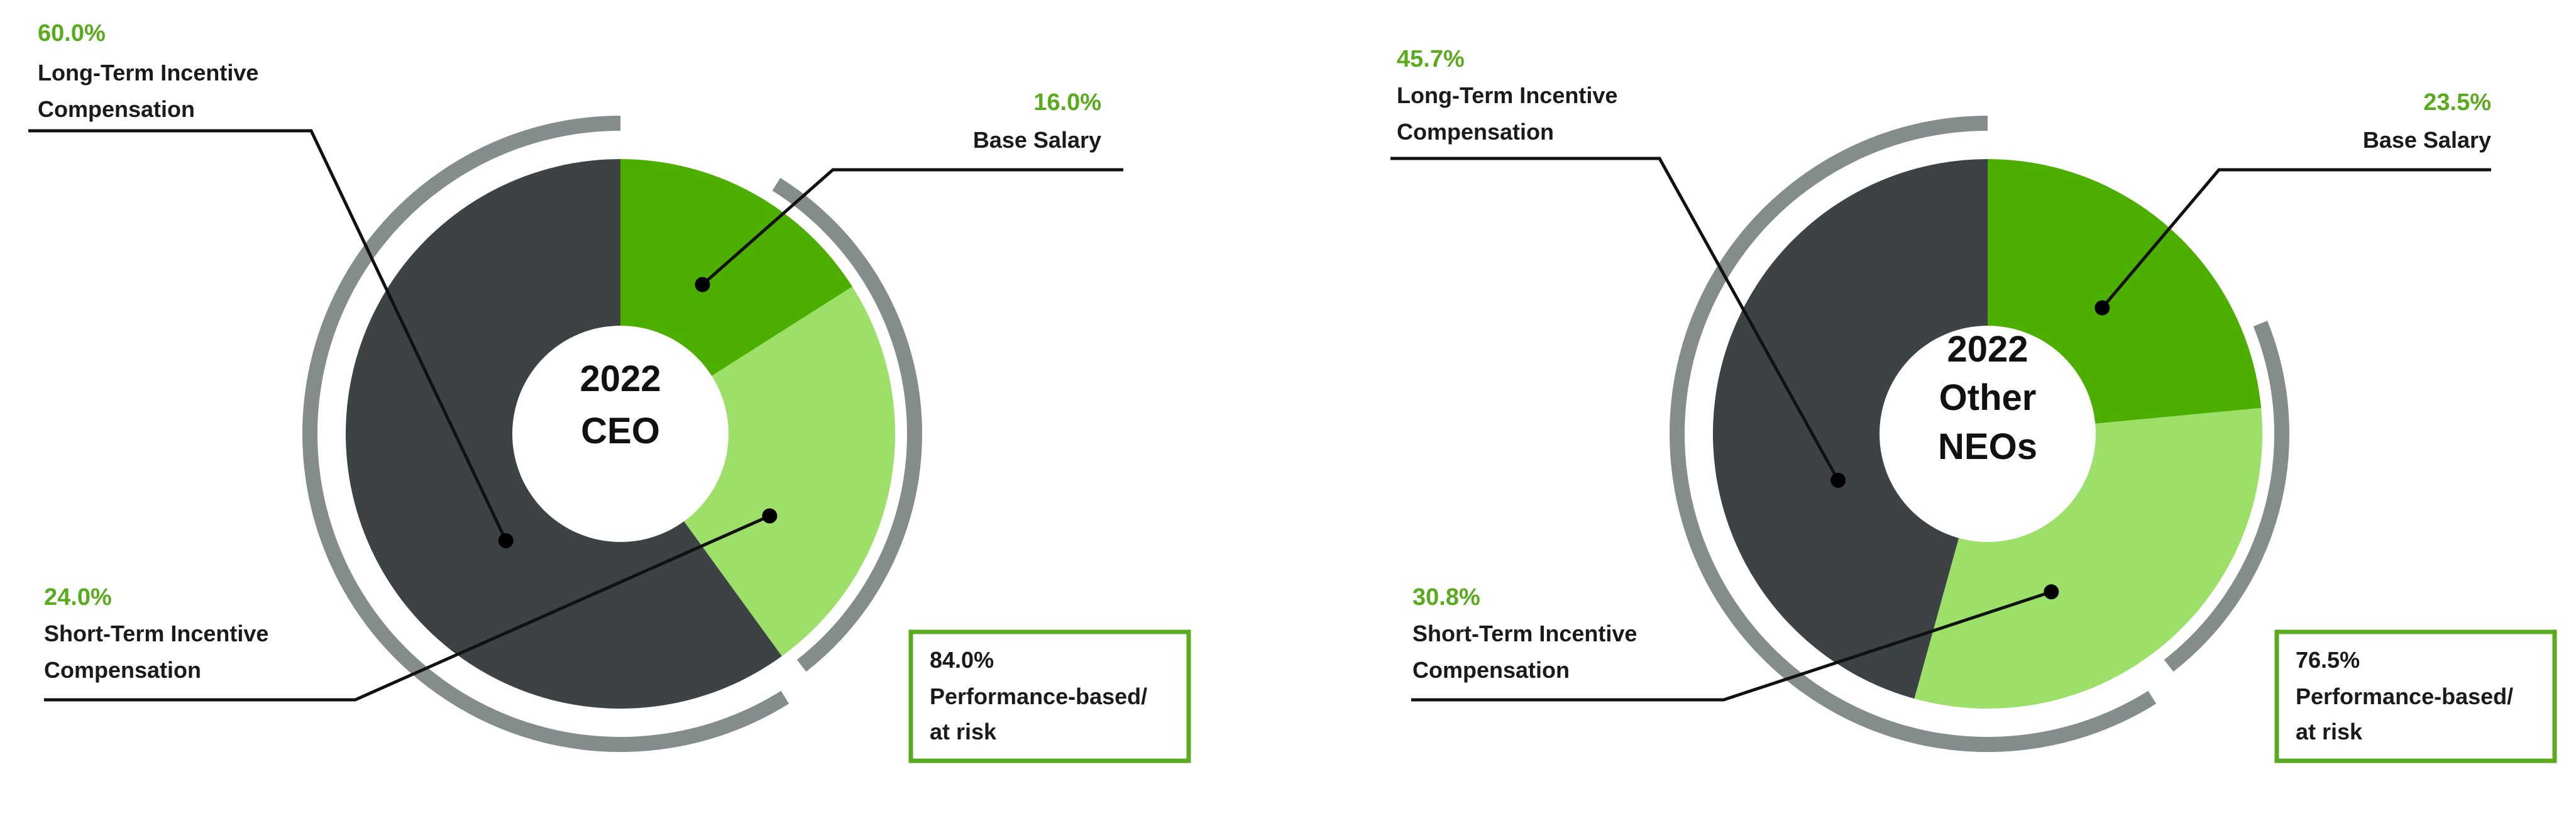 The width and height of the screenshot is (2576, 835). What do you see at coordinates (757, 471) in the screenshot?
I see `slice-short-term-incentive` at bounding box center [757, 471].